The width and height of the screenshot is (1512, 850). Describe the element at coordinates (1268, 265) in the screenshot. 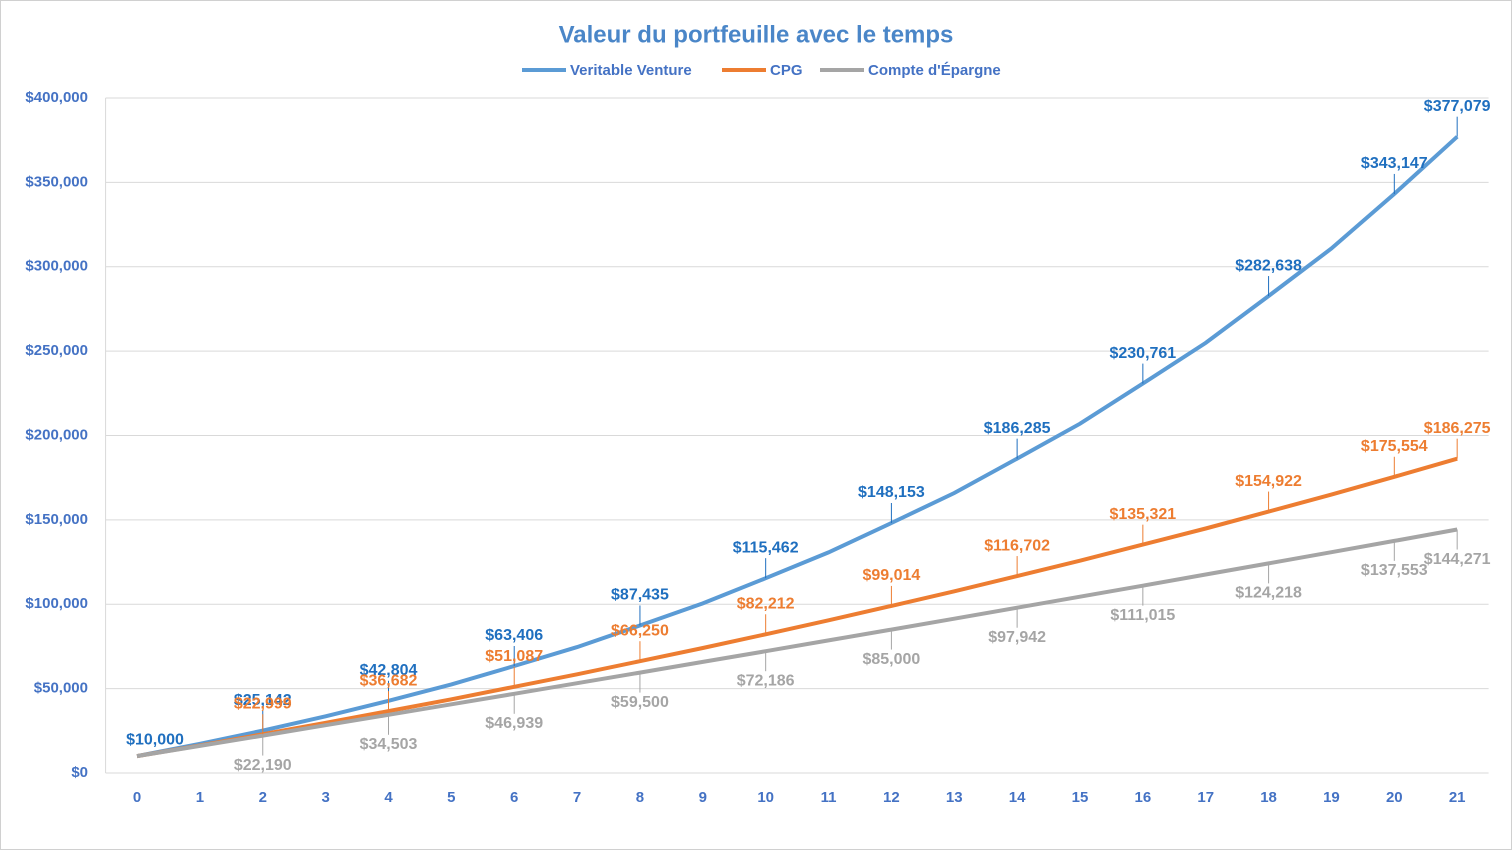

I see `data-label: $282,638` at that location.